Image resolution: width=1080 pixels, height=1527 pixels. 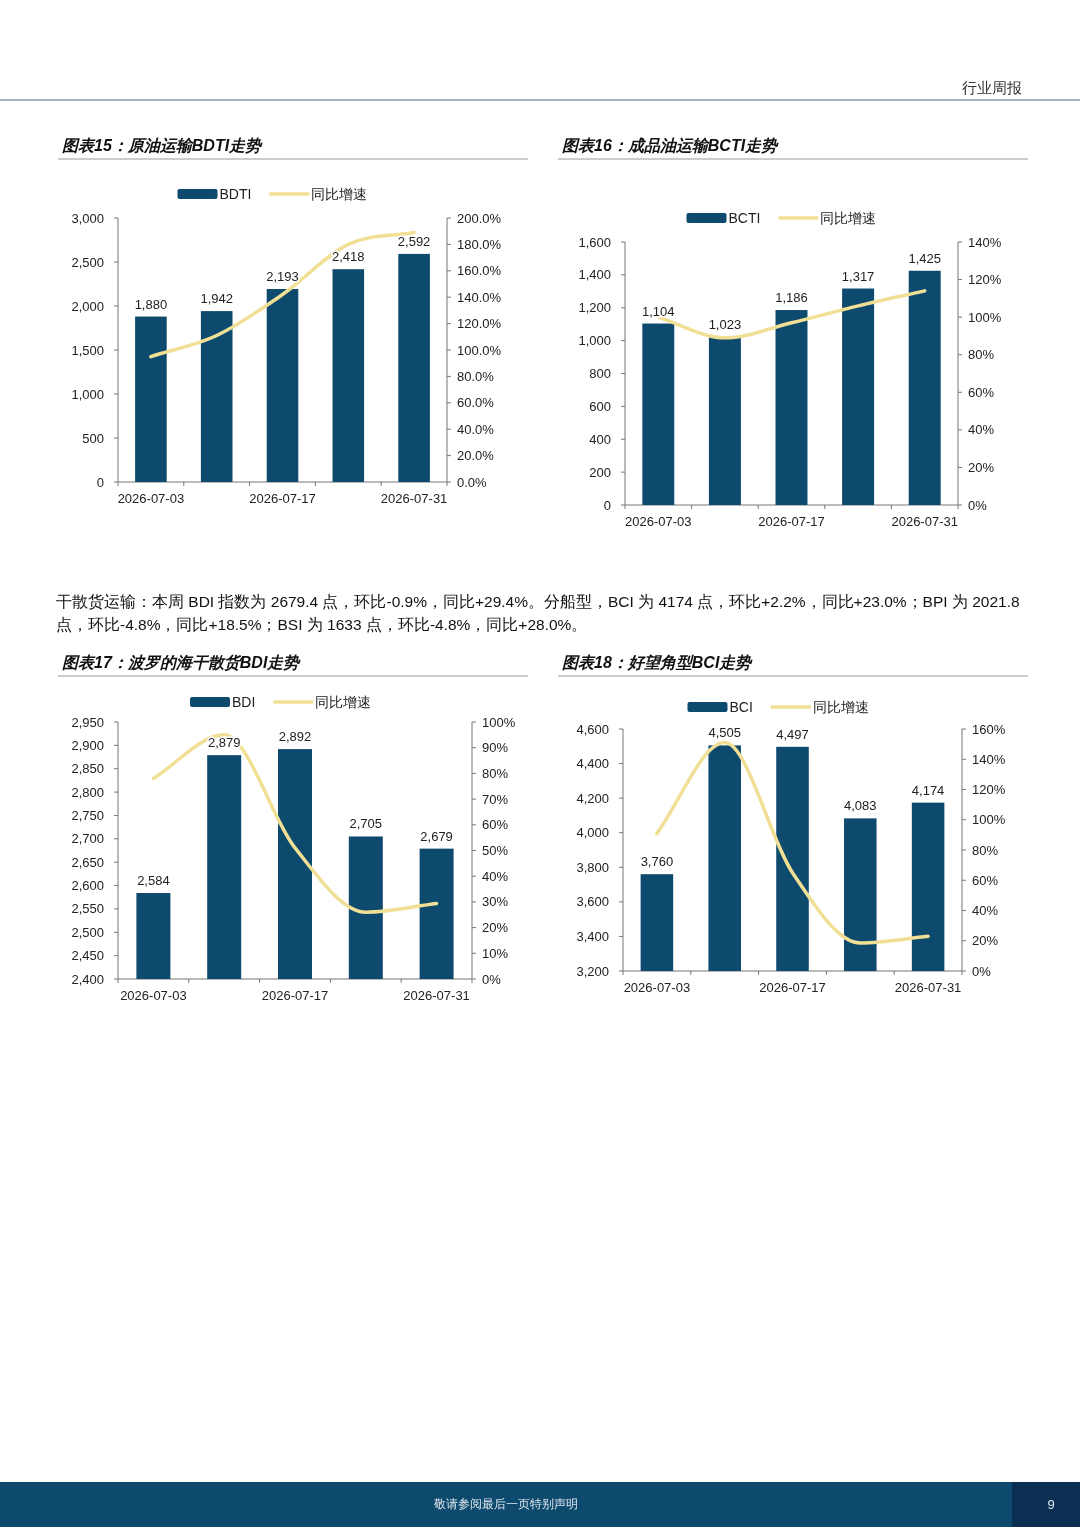 What do you see at coordinates (216, 299) in the screenshot?
I see `data-label: 1,942` at bounding box center [216, 299].